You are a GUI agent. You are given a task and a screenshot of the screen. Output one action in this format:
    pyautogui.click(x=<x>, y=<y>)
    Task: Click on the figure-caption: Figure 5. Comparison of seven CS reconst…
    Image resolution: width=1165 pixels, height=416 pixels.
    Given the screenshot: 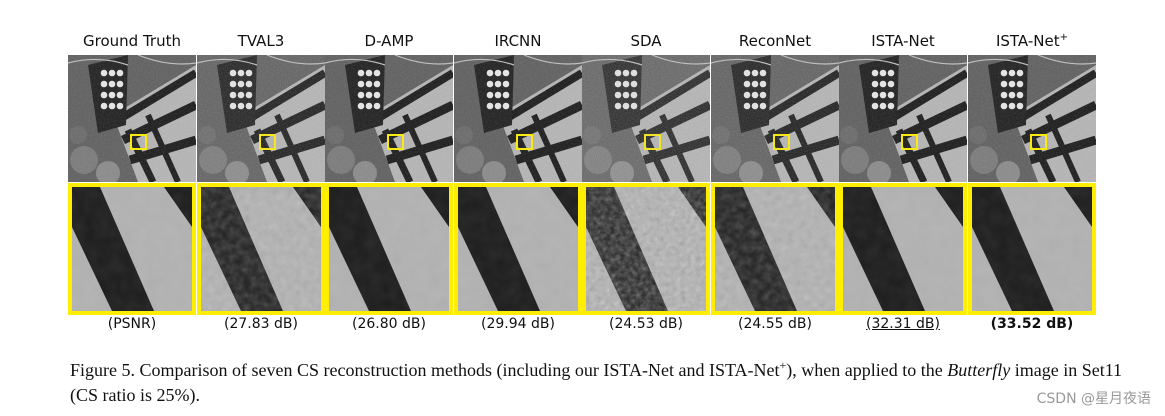 What is the action you would take?
    pyautogui.click(x=610, y=380)
    